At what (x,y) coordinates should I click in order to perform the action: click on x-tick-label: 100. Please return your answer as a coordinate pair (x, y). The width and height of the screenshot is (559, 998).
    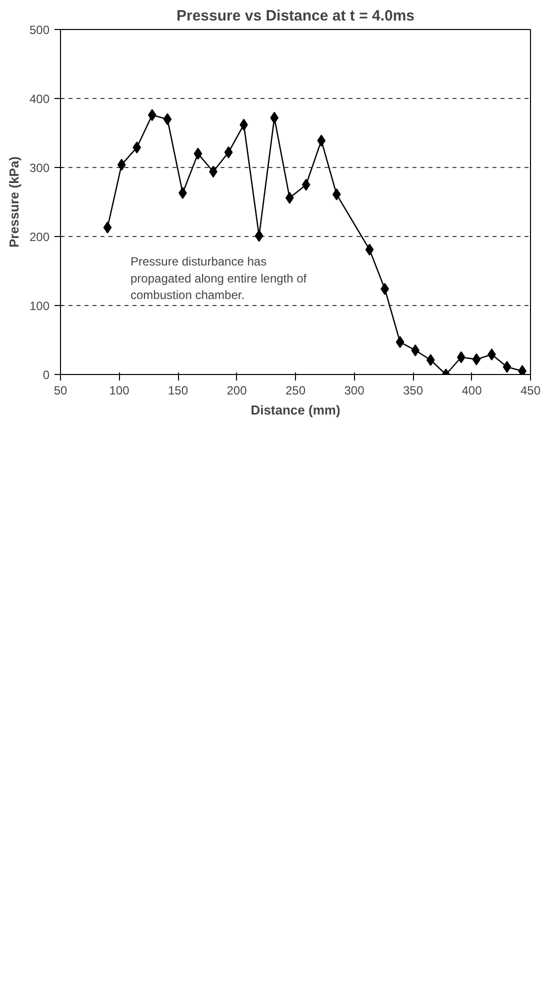
    Looking at the image, I should click on (119, 391).